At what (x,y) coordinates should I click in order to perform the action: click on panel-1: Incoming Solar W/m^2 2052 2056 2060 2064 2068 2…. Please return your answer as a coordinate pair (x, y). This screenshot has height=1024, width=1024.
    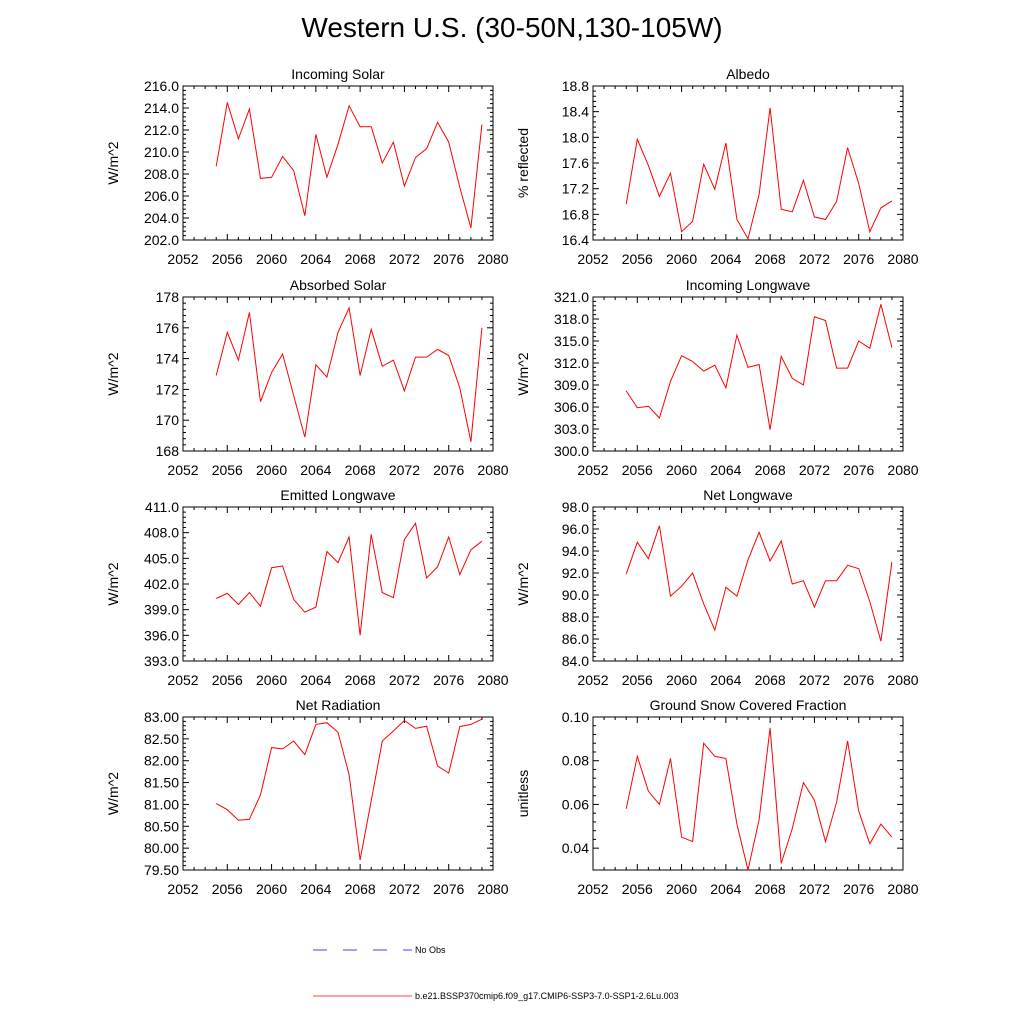
    Looking at the image, I should click on (307, 166).